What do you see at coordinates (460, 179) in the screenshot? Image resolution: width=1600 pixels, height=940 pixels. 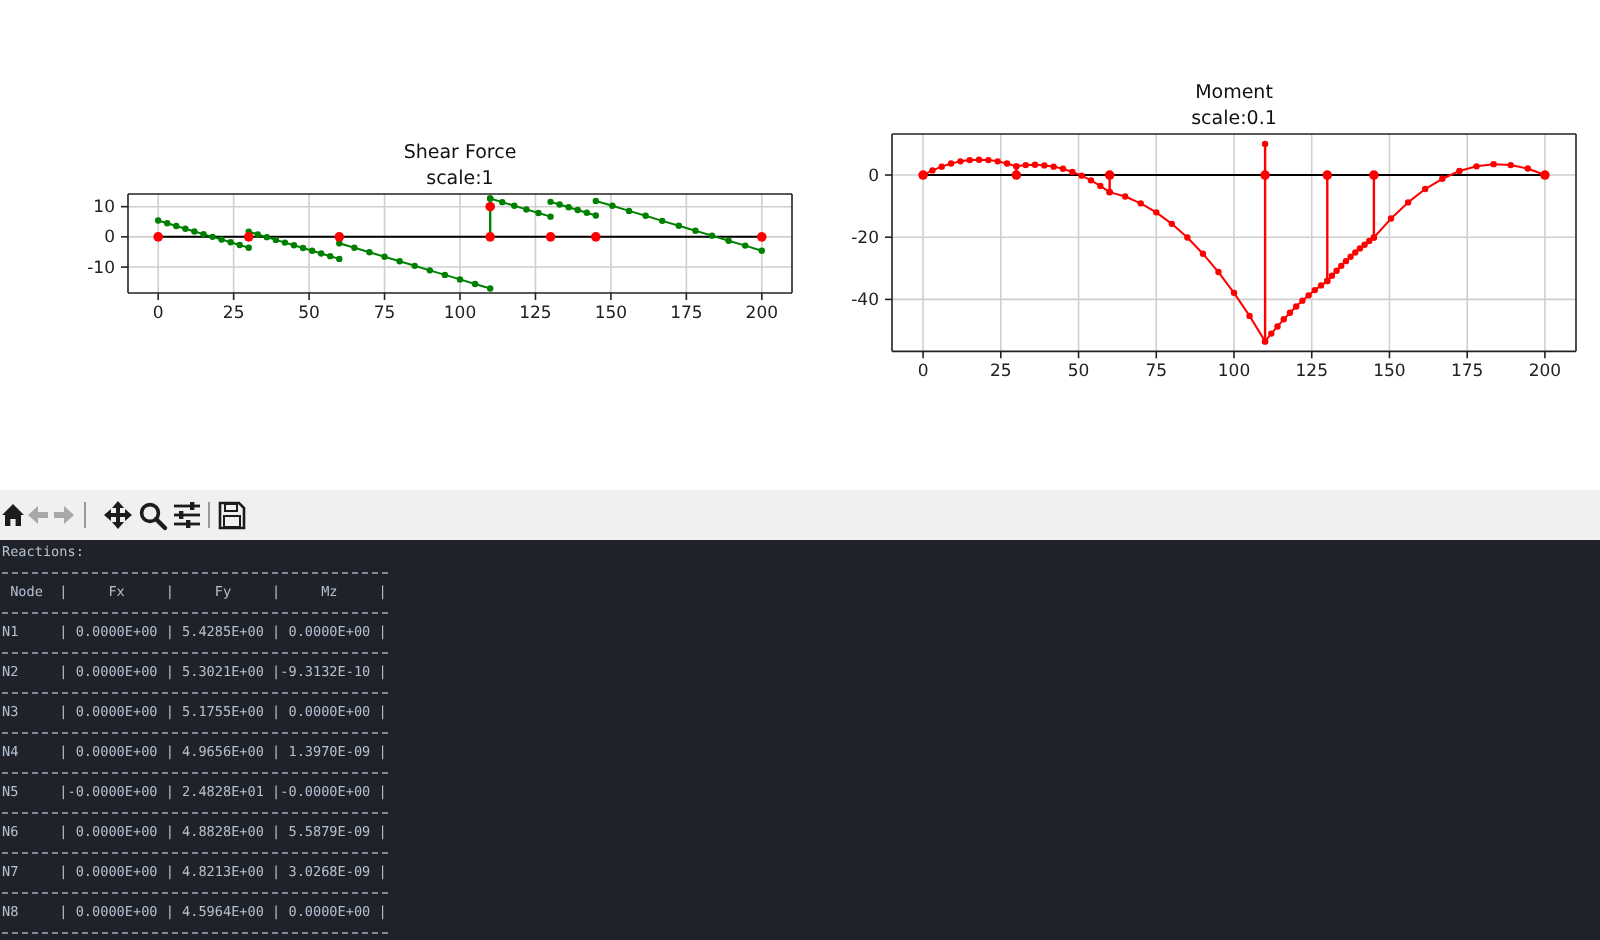 I see `chart-subtitle: scale:1` at bounding box center [460, 179].